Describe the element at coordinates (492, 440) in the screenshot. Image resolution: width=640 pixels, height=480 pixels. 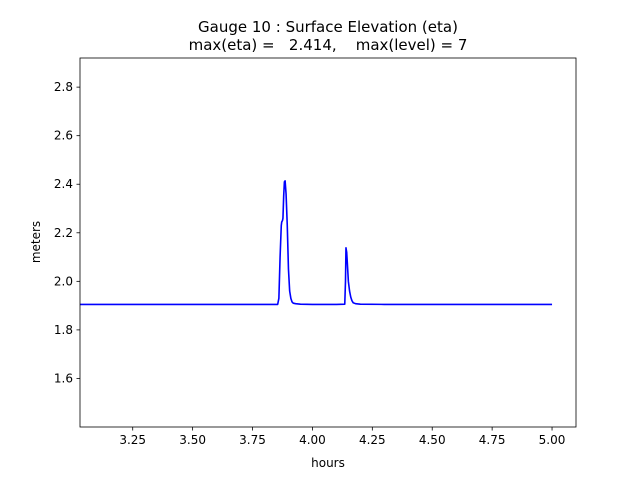
I see `x-tick-label: 4.75` at that location.